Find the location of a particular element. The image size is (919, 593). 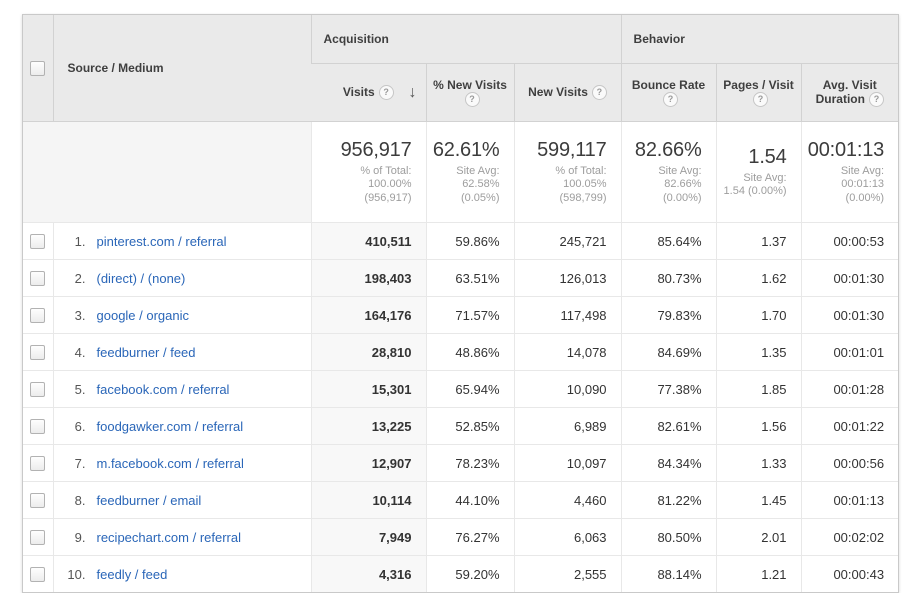

source-medium-link: feedburner / feed is located at coordinates (146, 352).